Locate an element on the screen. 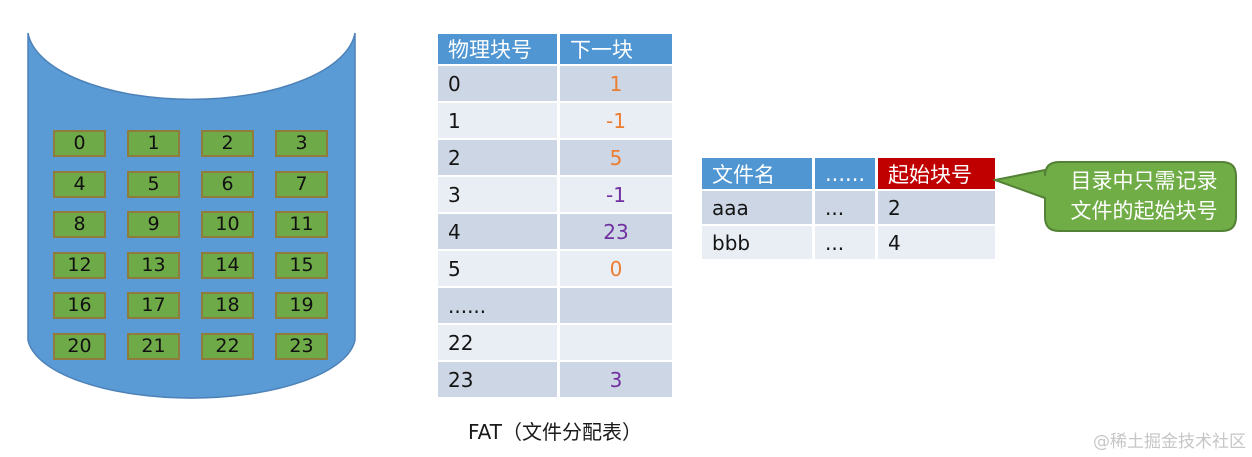  fat-header-physical-block: 物理块号 is located at coordinates (497, 49).